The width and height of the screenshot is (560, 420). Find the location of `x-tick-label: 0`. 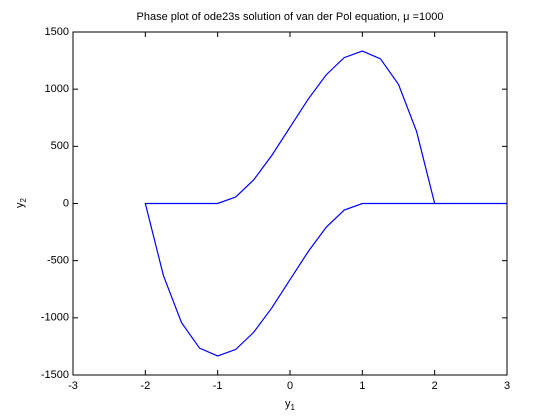

x-tick-label: 0 is located at coordinates (290, 386).